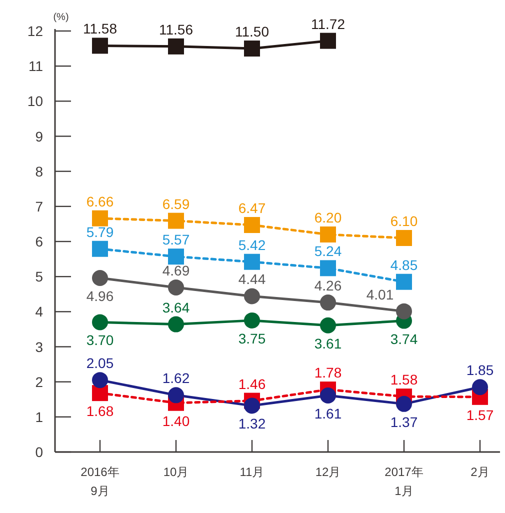 The image size is (505, 513). Describe the element at coordinates (176, 29) in the screenshot. I see `data-label: 11.56` at that location.